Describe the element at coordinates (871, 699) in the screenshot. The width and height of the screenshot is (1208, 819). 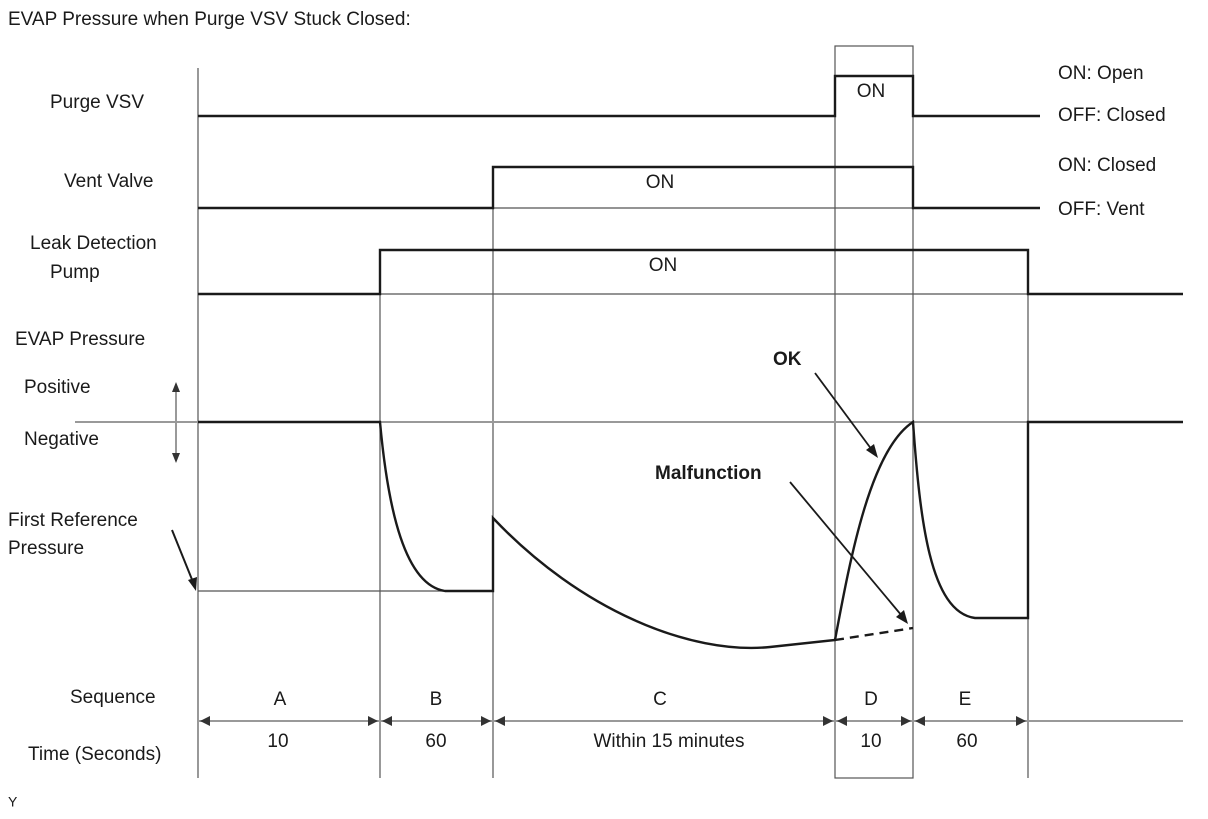
I see `sequence-step: D` at that location.